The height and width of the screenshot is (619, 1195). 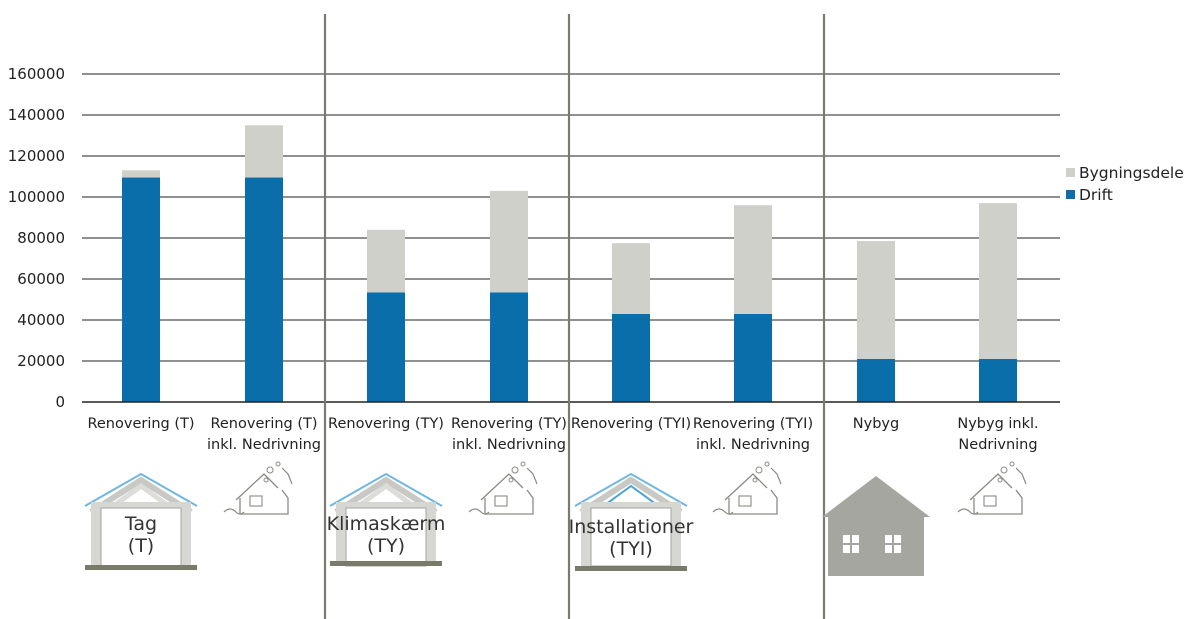 I want to click on icon-label: Installationer, so click(x=631, y=527).